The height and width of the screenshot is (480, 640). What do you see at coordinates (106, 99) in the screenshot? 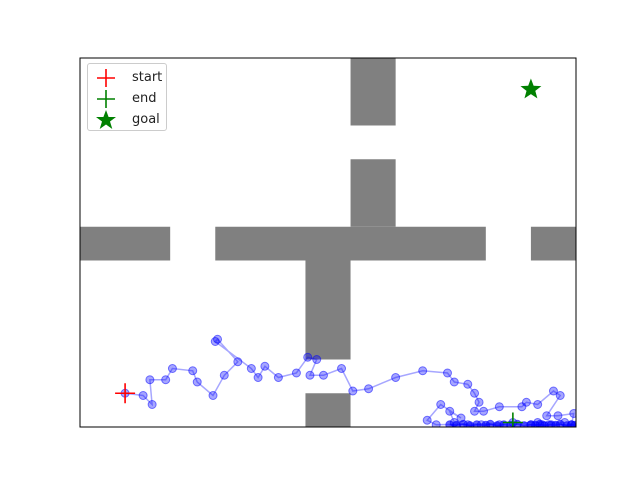
I see `green-plus-icon` at bounding box center [106, 99].